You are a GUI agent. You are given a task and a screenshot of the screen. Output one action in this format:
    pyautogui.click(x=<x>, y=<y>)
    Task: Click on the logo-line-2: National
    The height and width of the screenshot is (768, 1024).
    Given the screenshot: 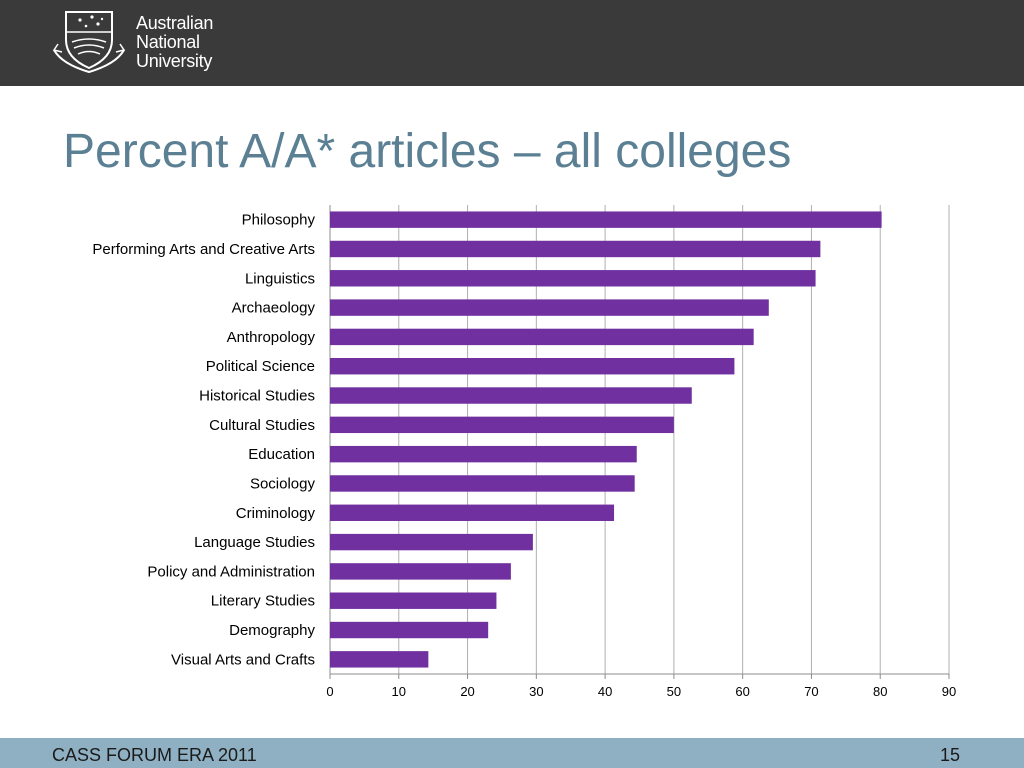 What is the action you would take?
    pyautogui.click(x=168, y=42)
    